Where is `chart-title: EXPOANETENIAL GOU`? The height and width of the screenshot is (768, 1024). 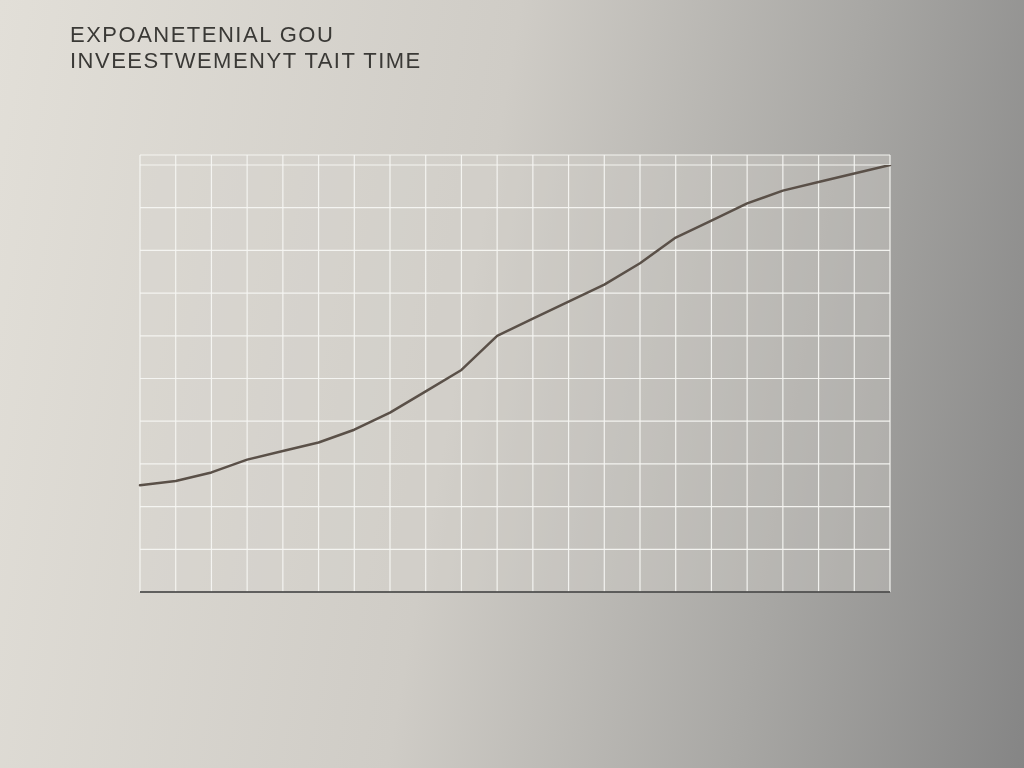 chart-title: EXPOANETENIAL GOU is located at coordinates (202, 35).